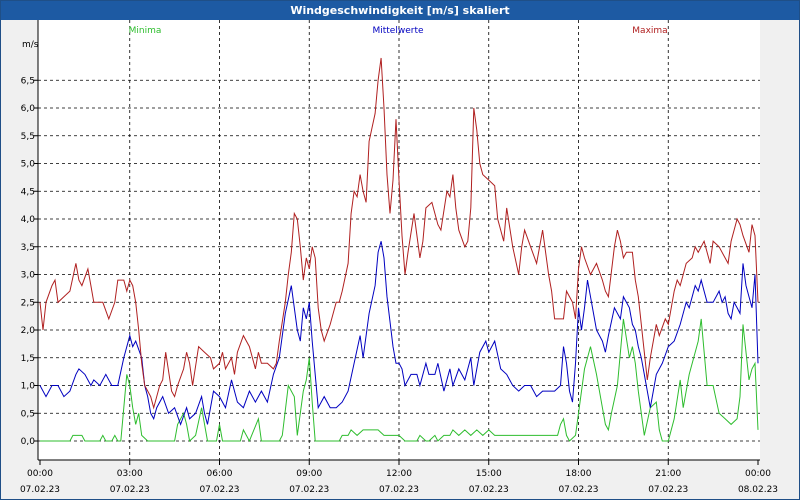 The image size is (800, 500). What do you see at coordinates (145, 31) in the screenshot?
I see `legend-entry-minima: Minima` at bounding box center [145, 31].